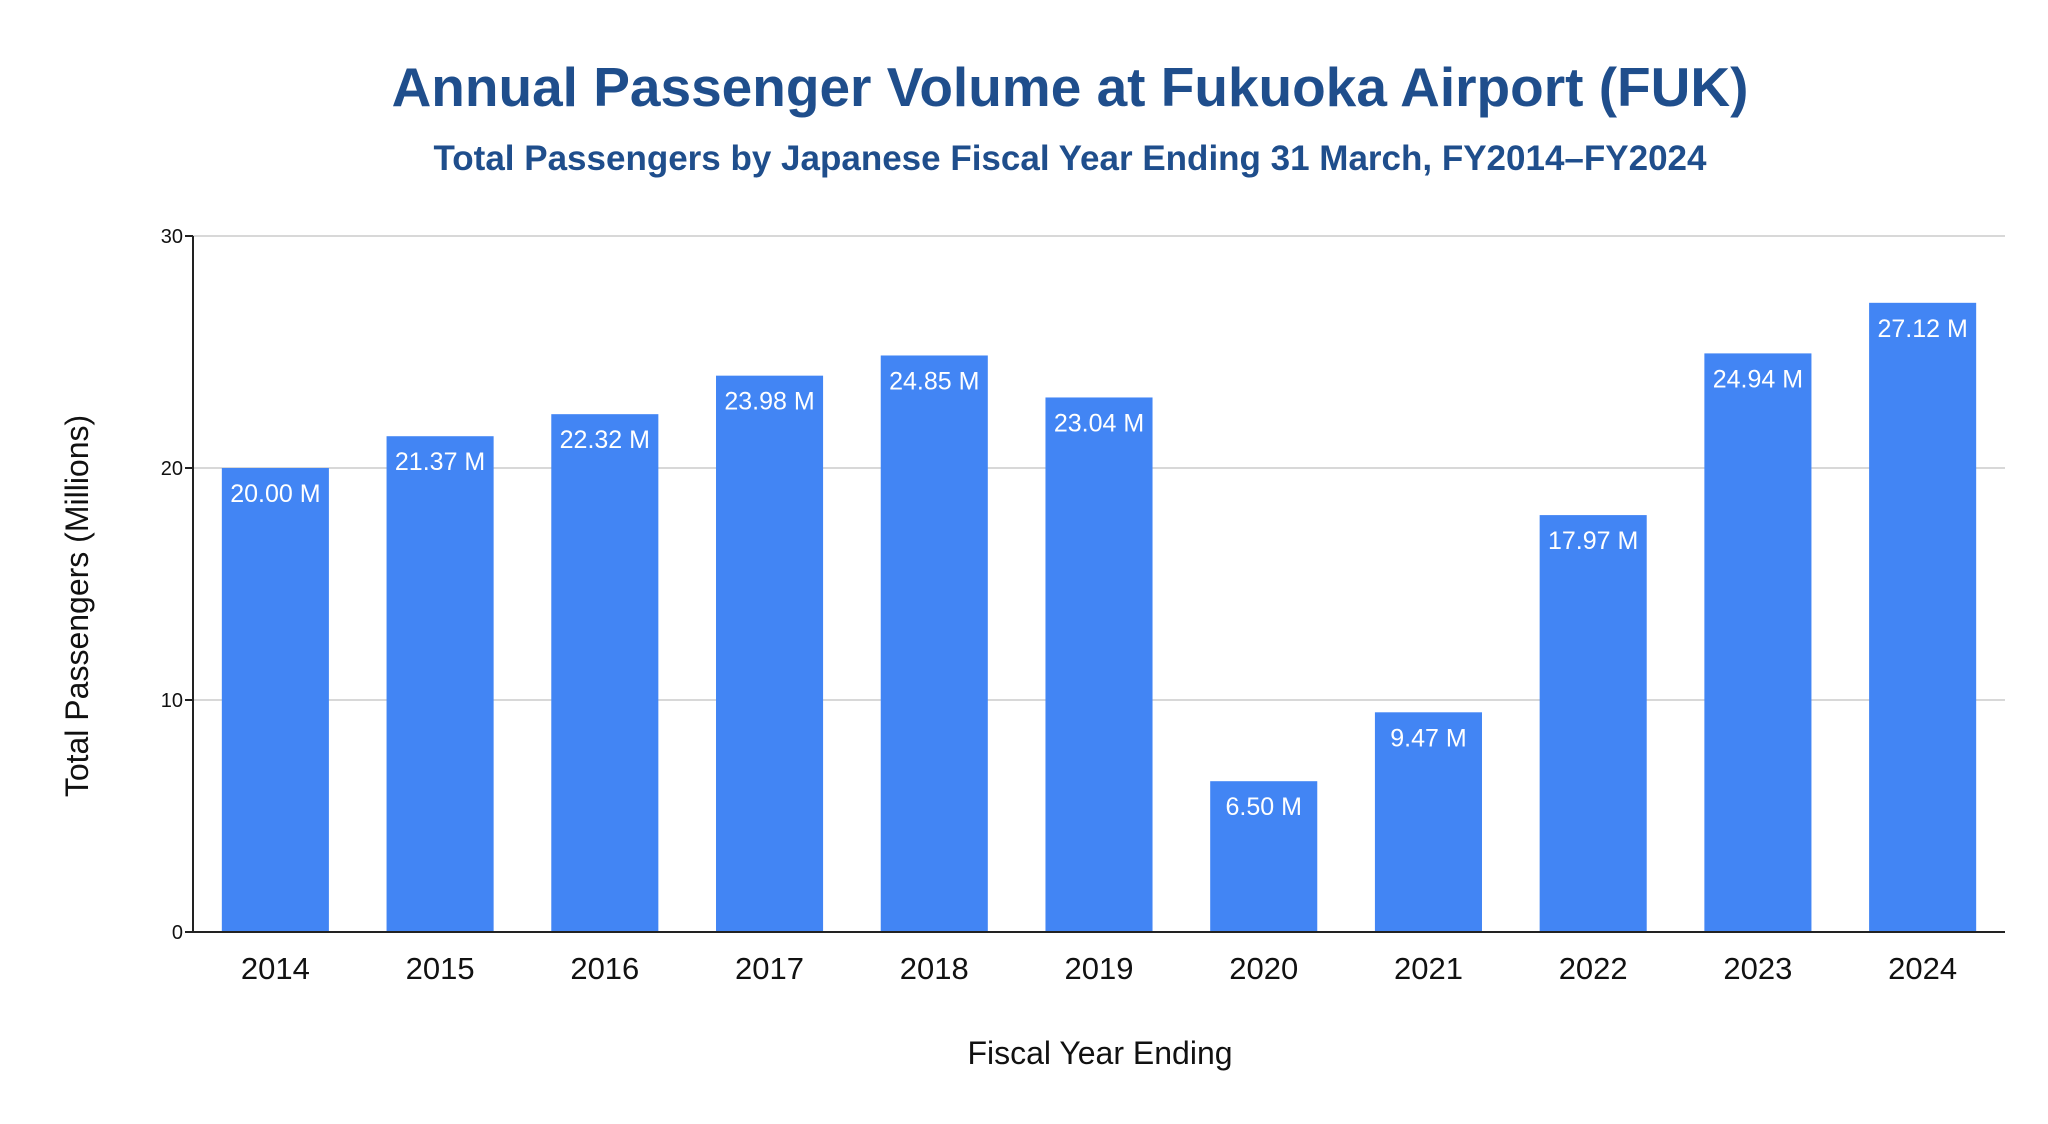 The height and width of the screenshot is (1124, 2048). I want to click on bar-2022, so click(1593, 723).